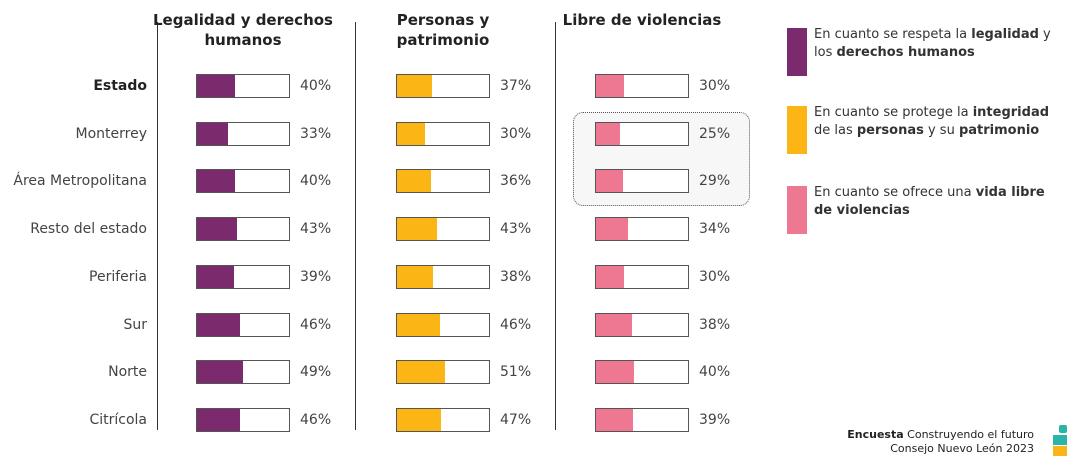 This screenshot has width=1070, height=456. What do you see at coordinates (516, 419) in the screenshot?
I see `value-label: 47%` at bounding box center [516, 419].